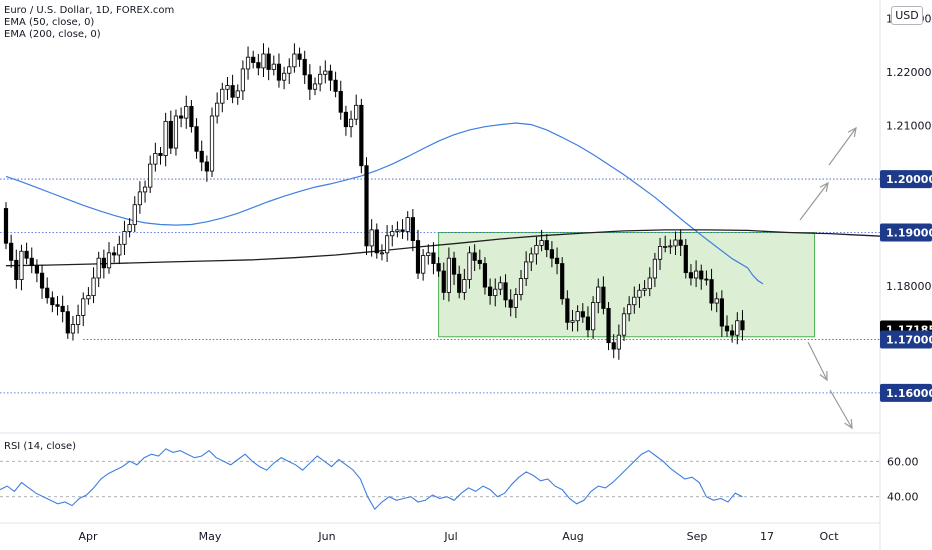  What do you see at coordinates (906, 179) in the screenshot?
I see `price-tag-0: 1.20000` at bounding box center [906, 179].